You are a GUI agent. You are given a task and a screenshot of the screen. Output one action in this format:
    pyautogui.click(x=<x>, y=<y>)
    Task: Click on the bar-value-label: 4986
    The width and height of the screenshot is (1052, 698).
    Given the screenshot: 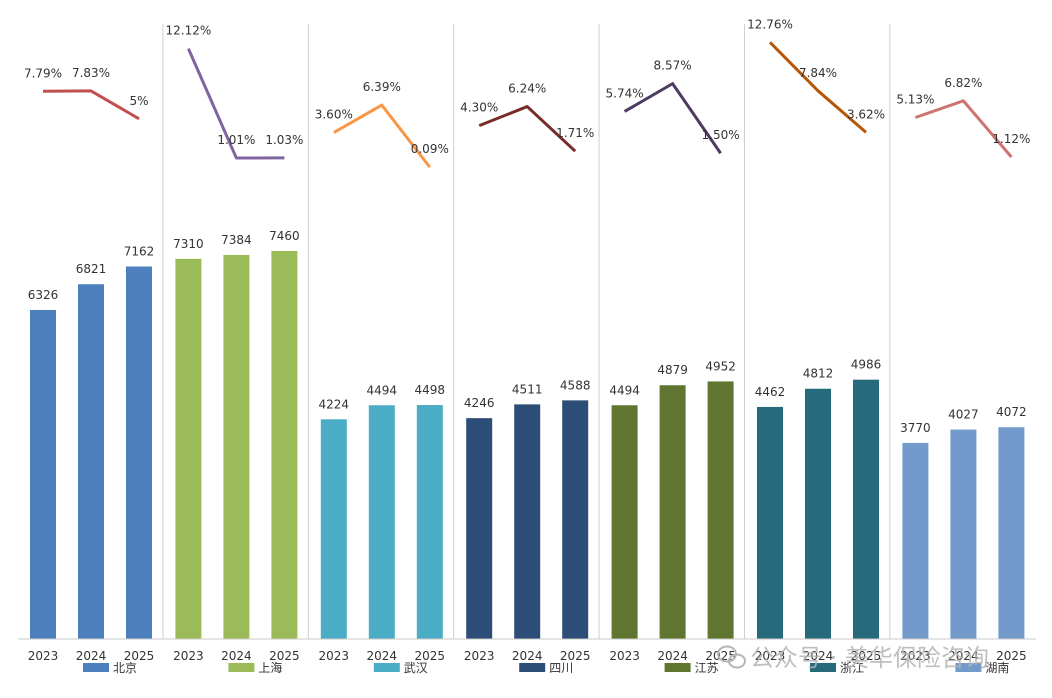 What is the action you would take?
    pyautogui.click(x=866, y=365)
    